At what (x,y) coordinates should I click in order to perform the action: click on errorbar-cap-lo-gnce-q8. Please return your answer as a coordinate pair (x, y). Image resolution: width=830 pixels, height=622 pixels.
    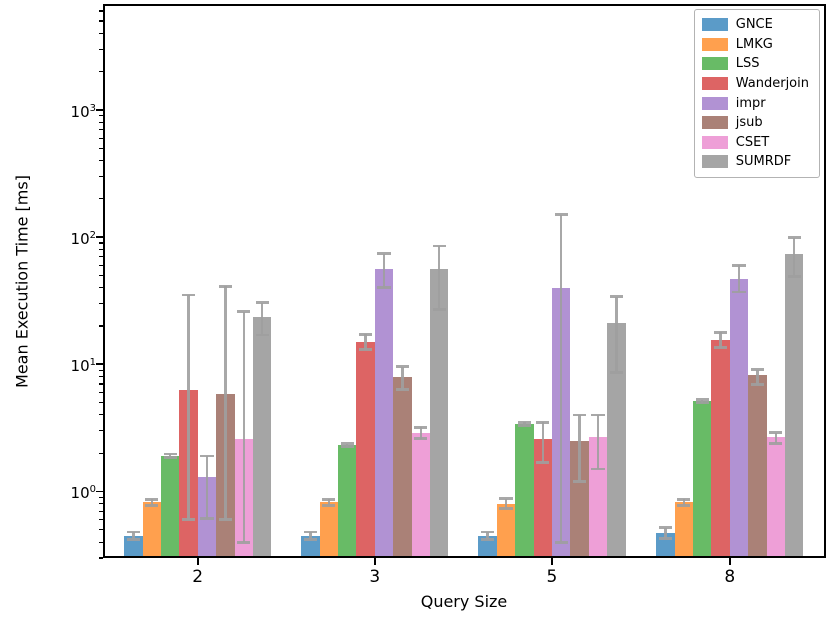
    Looking at the image, I should click on (665, 538).